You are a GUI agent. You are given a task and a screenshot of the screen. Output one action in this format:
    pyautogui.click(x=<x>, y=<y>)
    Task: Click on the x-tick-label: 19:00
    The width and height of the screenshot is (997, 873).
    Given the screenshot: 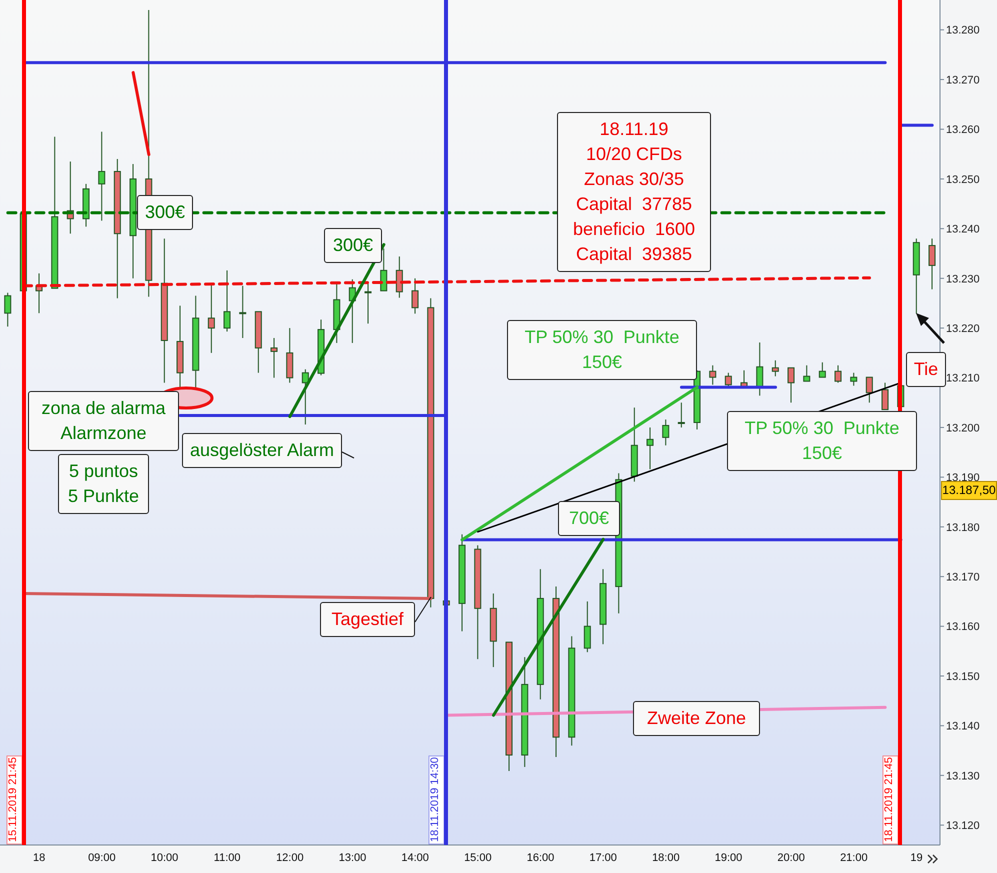 What is the action you would take?
    pyautogui.click(x=728, y=858)
    